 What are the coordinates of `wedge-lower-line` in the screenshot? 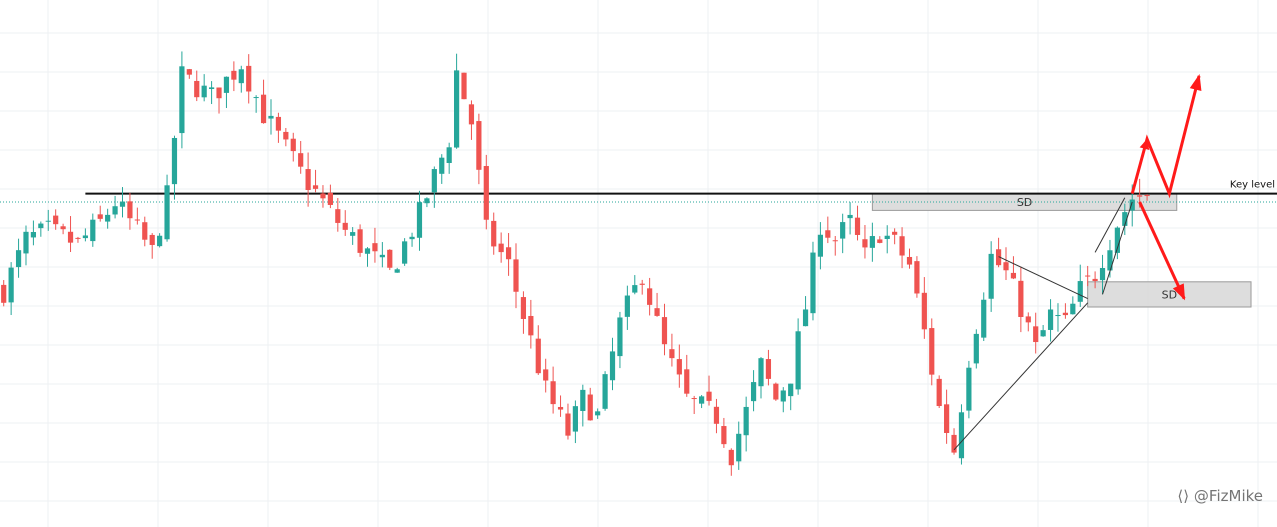 It's located at (1117, 248).